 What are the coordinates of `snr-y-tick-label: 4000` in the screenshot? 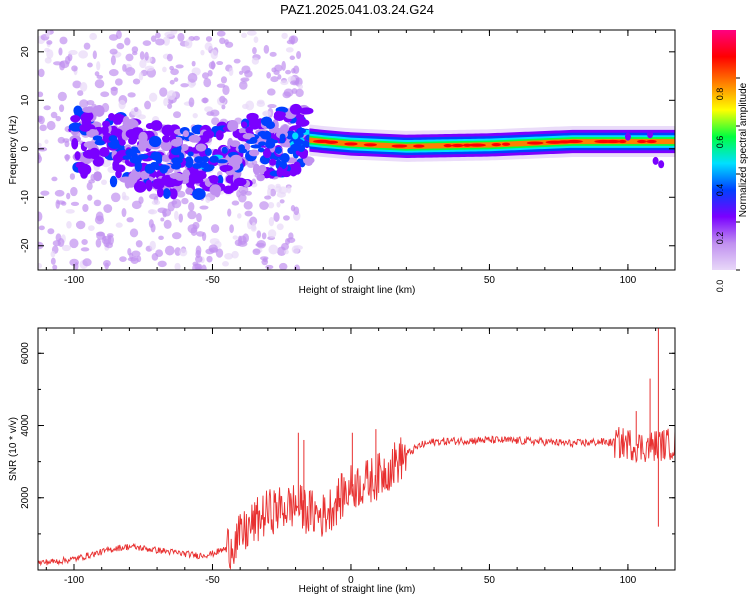 It's located at (25, 425).